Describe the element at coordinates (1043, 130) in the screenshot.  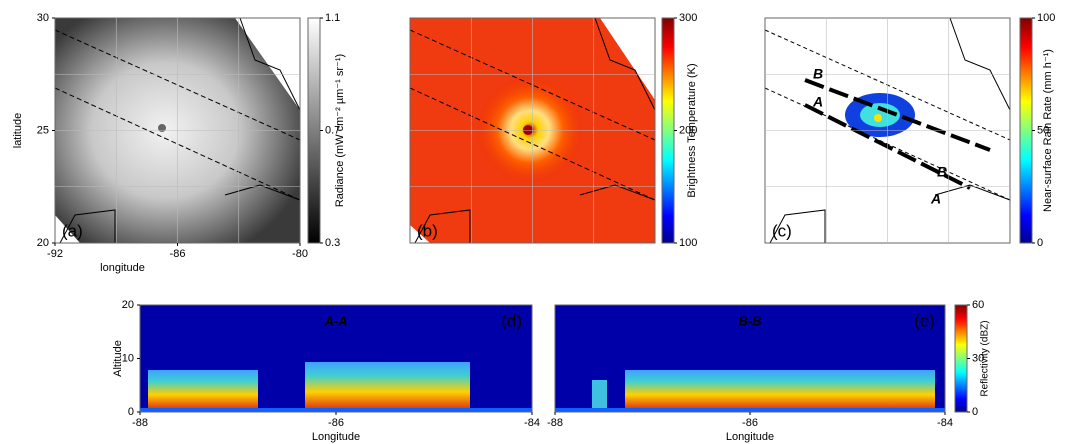
I see `colorbar-tick-label: 50` at that location.